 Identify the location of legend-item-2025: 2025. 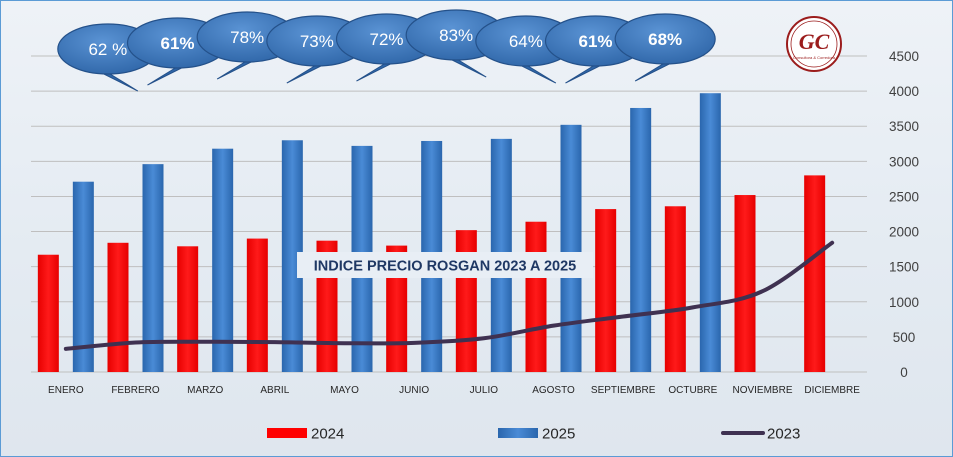
(536, 434).